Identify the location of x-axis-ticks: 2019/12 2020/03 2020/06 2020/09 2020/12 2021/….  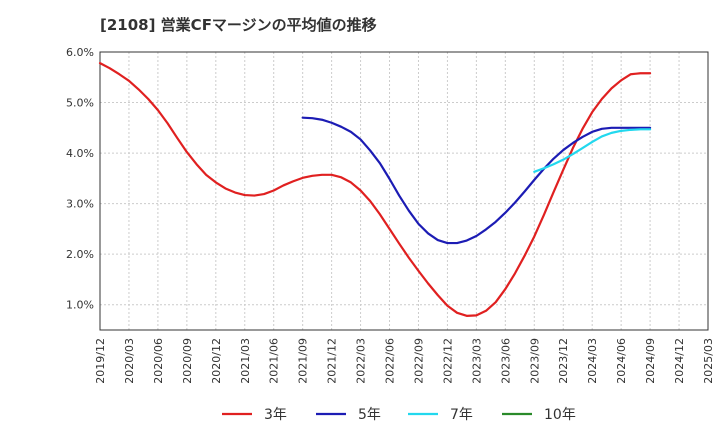
(404, 361).